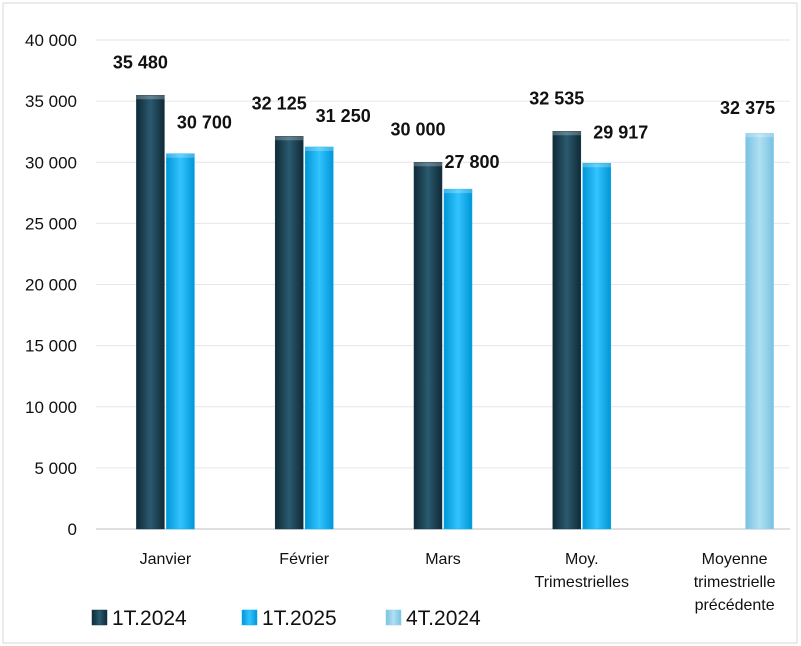 This screenshot has height=646, width=801. Describe the element at coordinates (51, 223) in the screenshot. I see `y-tick-label: 25 000` at that location.